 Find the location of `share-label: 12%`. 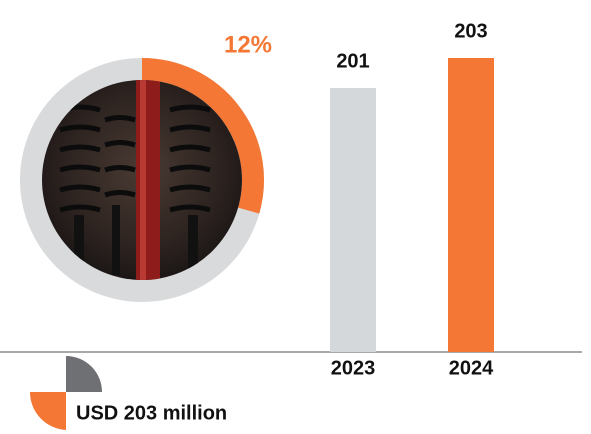

share-label: 12% is located at coordinates (248, 44).